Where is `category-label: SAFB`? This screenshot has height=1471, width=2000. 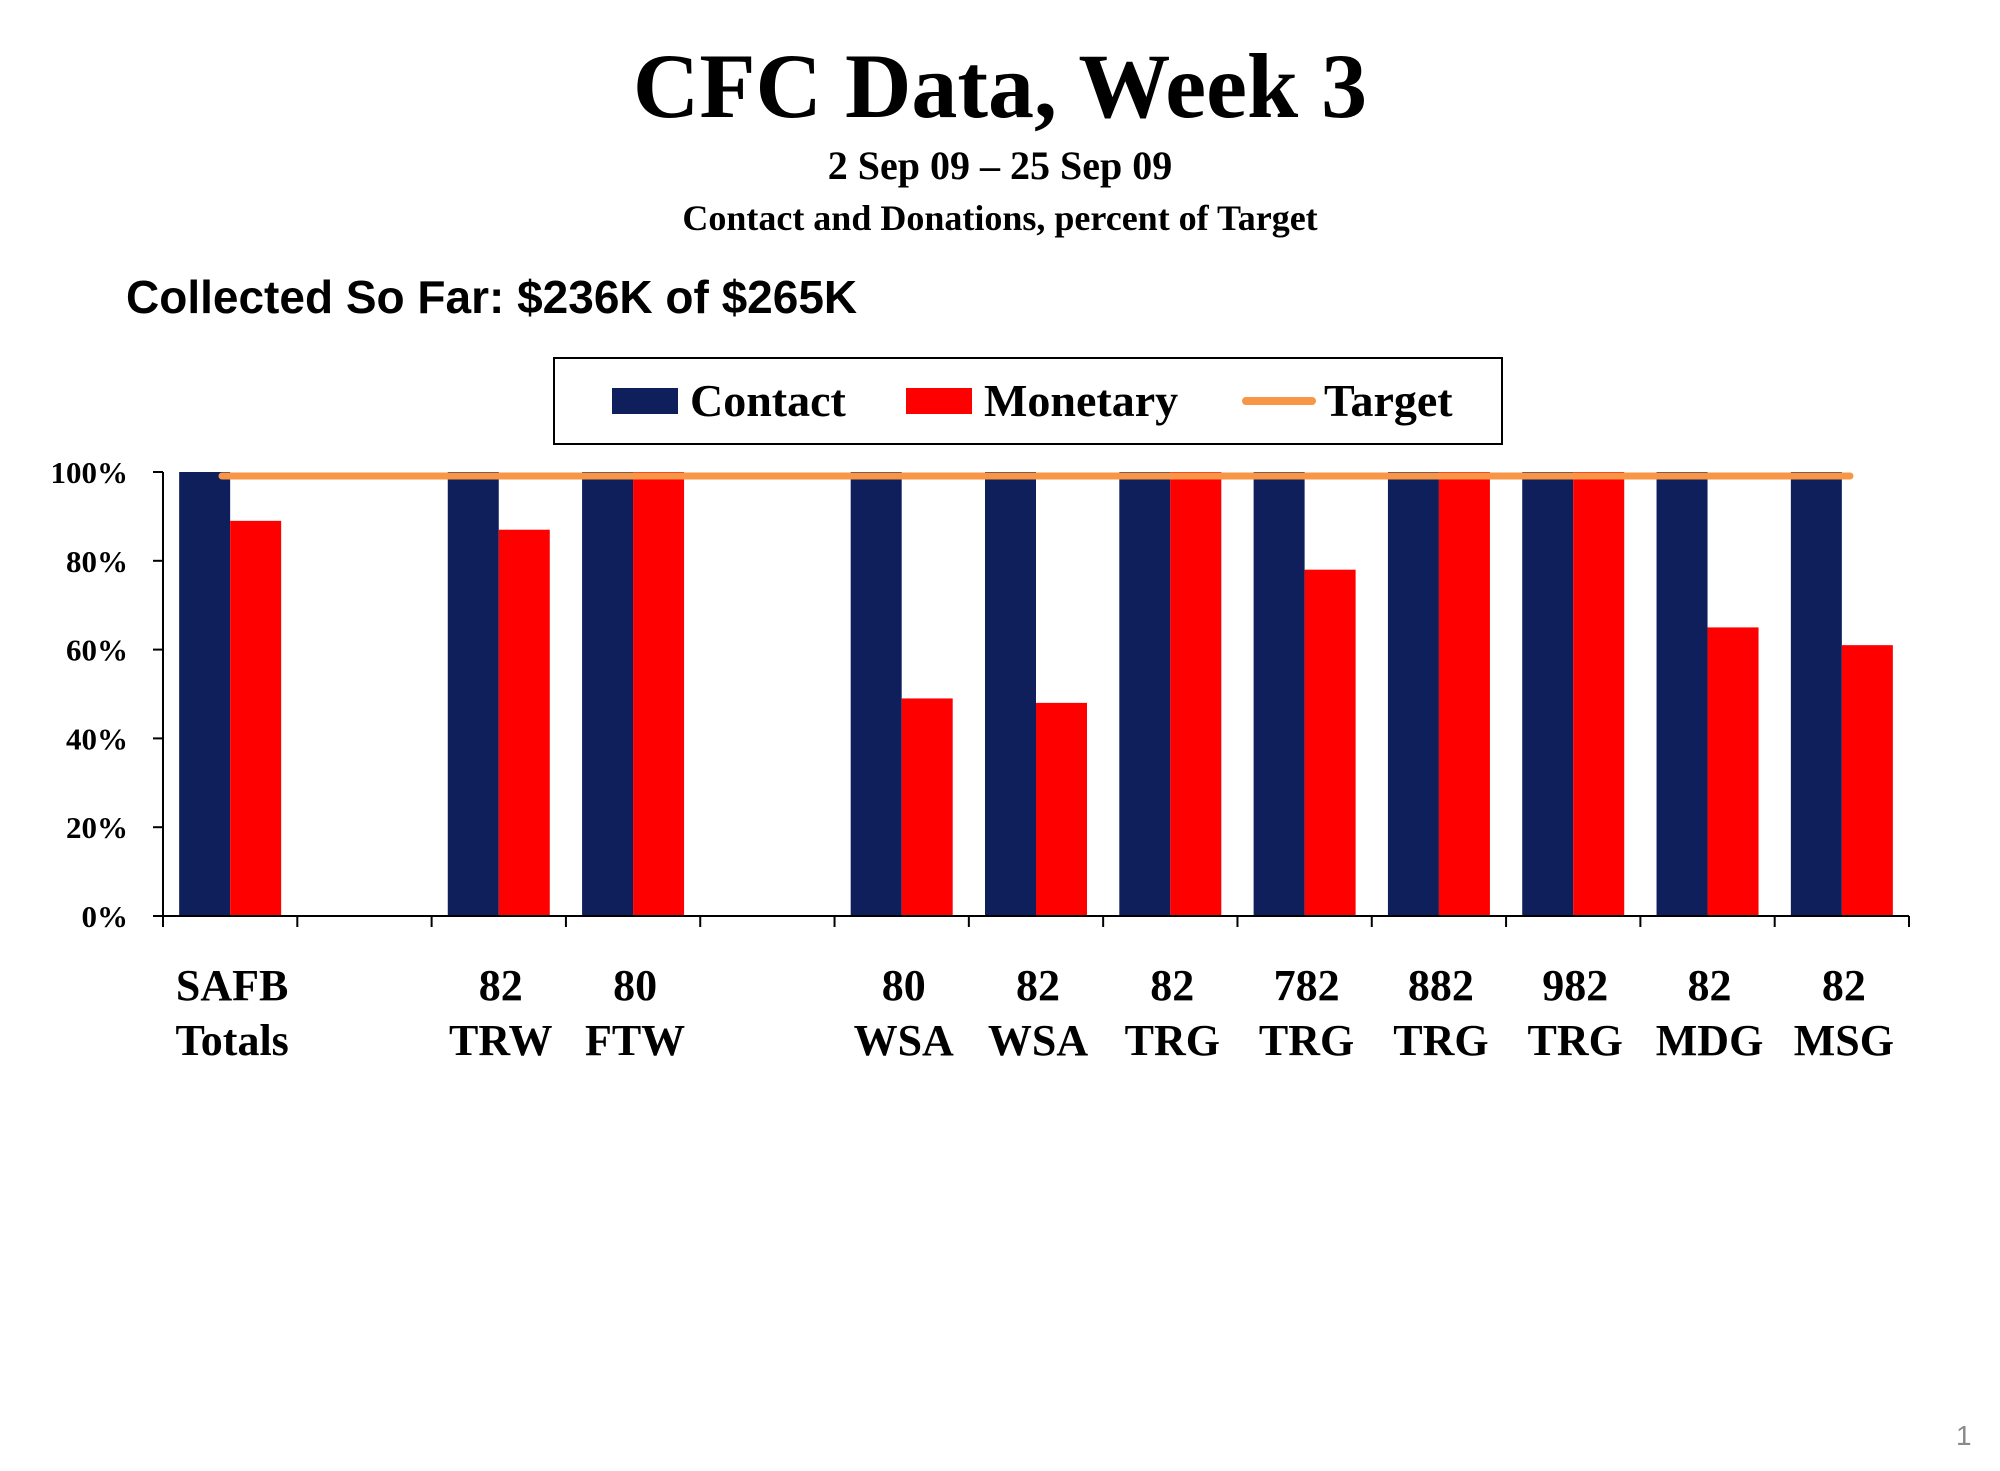 category-label: SAFB is located at coordinates (232, 985).